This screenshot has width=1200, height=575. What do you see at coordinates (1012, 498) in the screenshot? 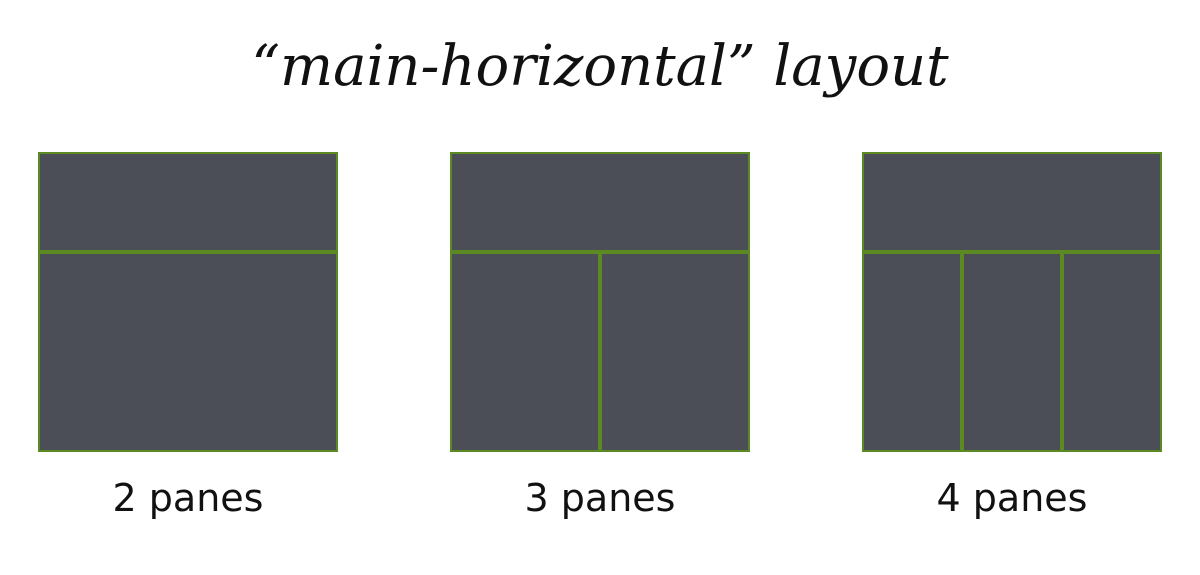
I see `layout-caption: 4 panes` at bounding box center [1012, 498].